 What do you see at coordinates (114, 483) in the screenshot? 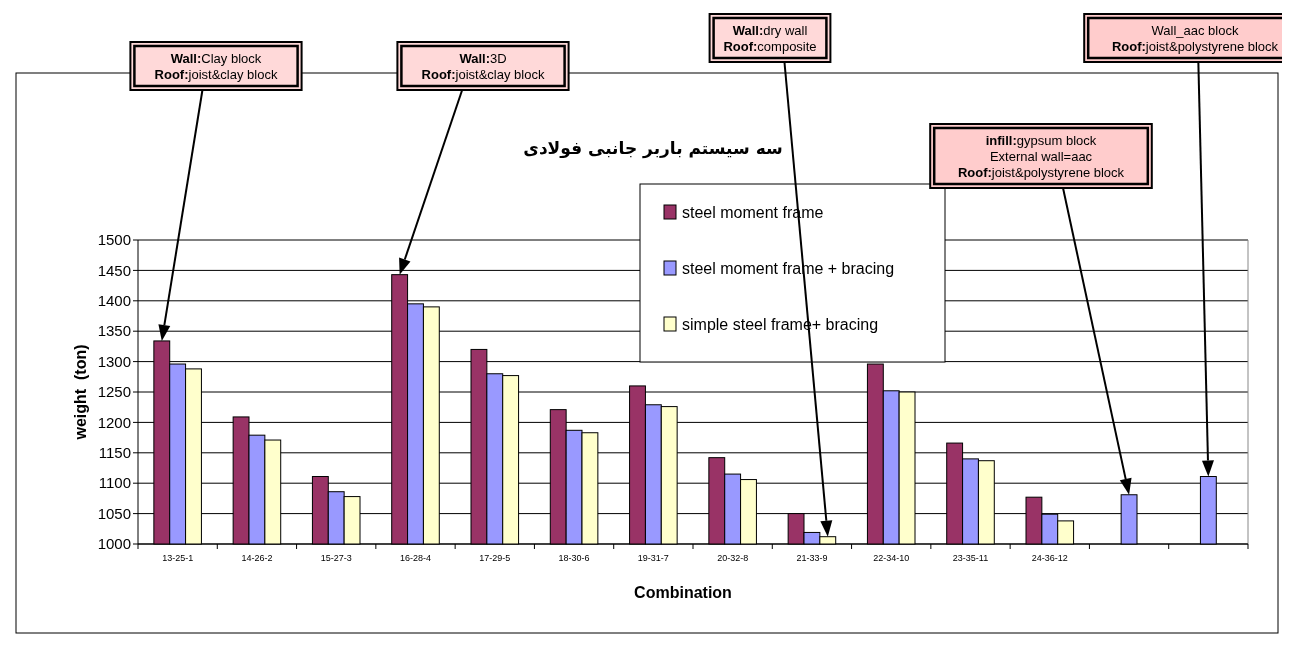
I see `y-tick-label: 1100` at bounding box center [114, 483].